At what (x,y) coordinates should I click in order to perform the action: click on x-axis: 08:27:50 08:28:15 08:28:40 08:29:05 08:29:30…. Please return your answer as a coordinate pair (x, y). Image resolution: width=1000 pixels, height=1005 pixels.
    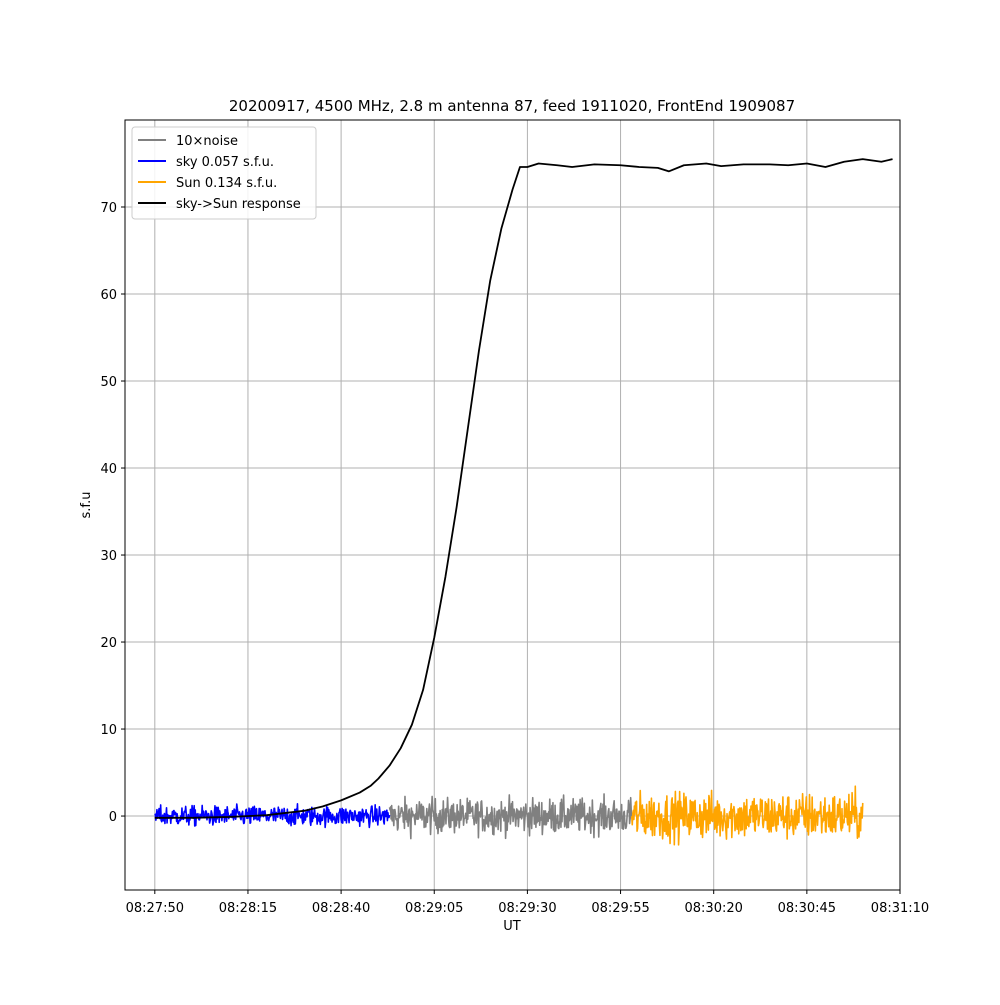
    Looking at the image, I should click on (527, 903).